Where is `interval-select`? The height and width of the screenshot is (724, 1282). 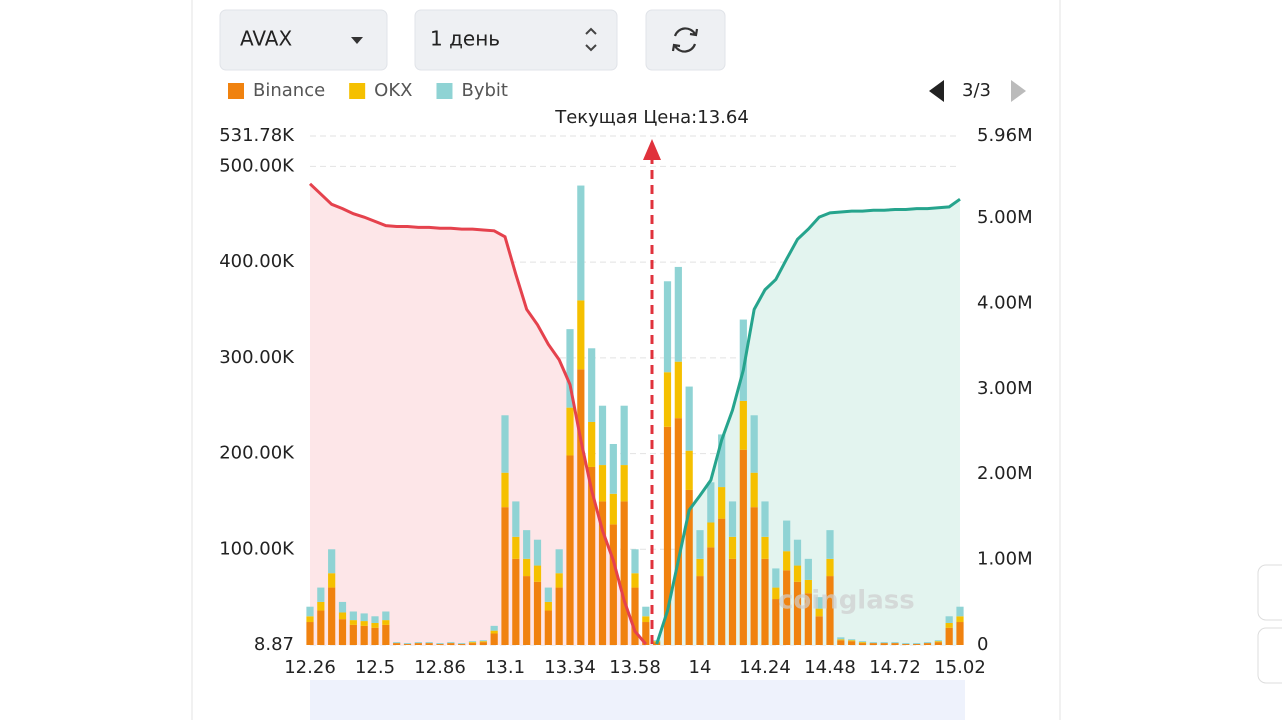 interval-select is located at coordinates (516, 40).